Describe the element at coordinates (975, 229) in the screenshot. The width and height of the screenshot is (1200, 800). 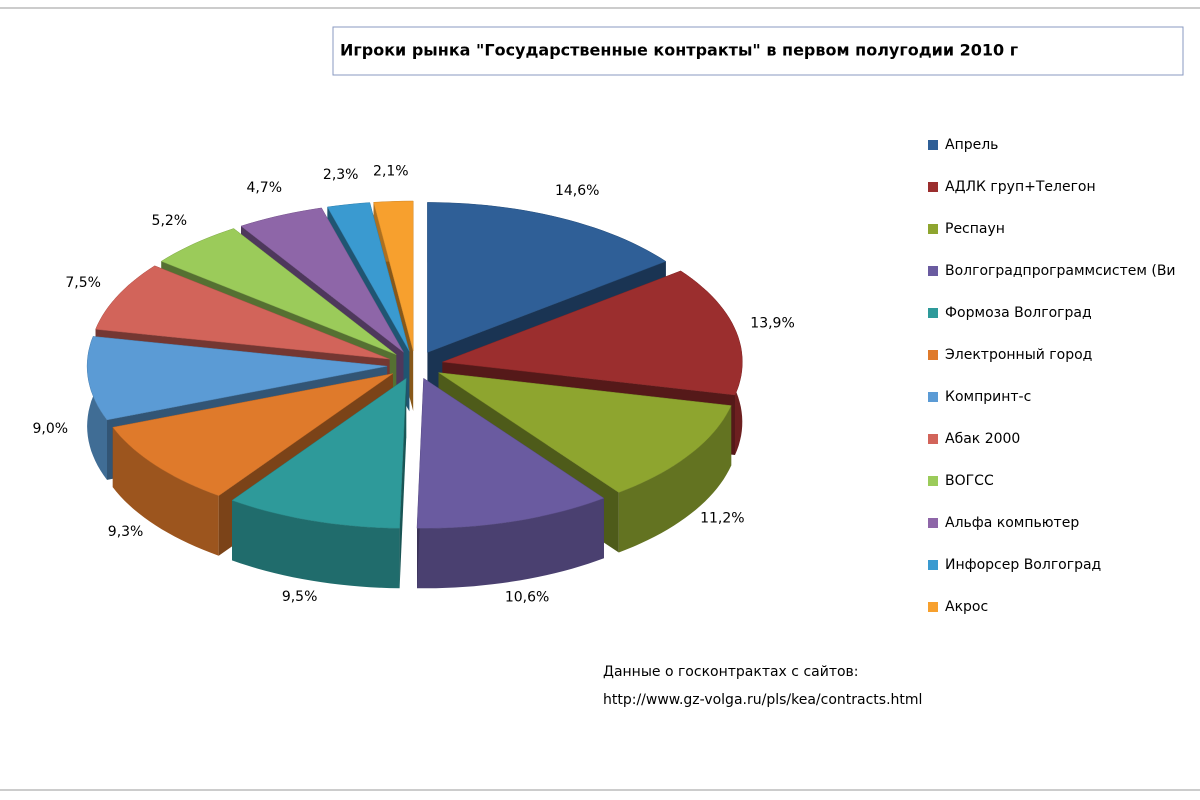
I see `legend-label: Респаун` at that location.